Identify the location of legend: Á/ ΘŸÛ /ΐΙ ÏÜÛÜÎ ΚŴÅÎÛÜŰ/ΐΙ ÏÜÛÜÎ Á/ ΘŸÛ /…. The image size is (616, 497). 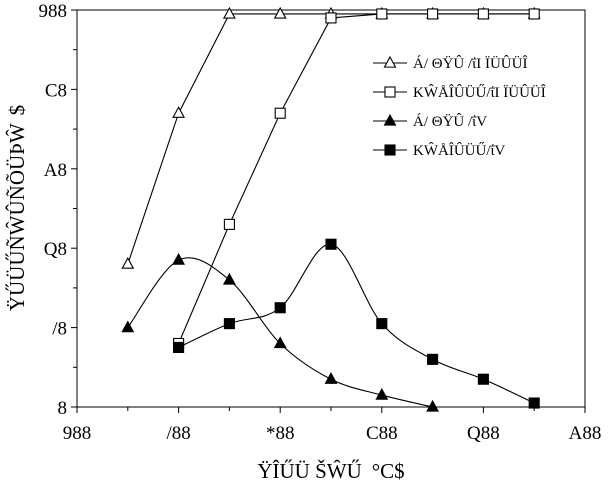
(459, 107).